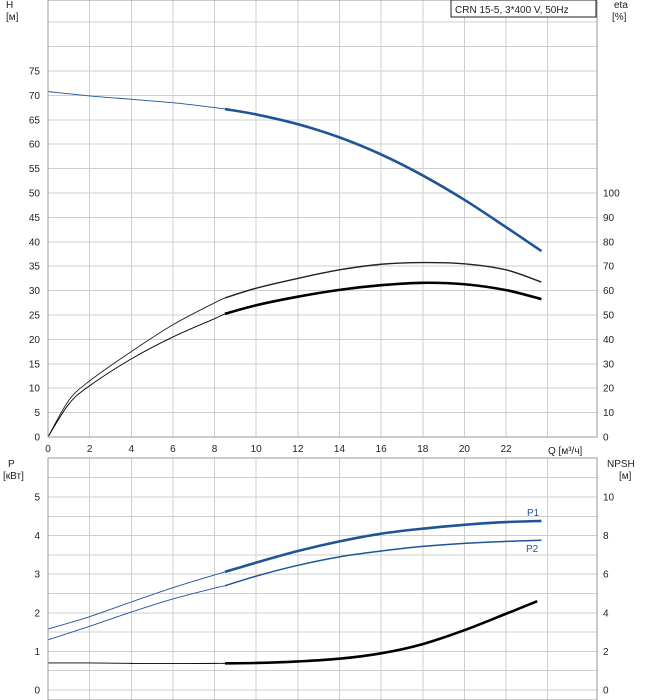  What do you see at coordinates (257, 449) in the screenshot?
I see `x-tick-label: 10` at bounding box center [257, 449].